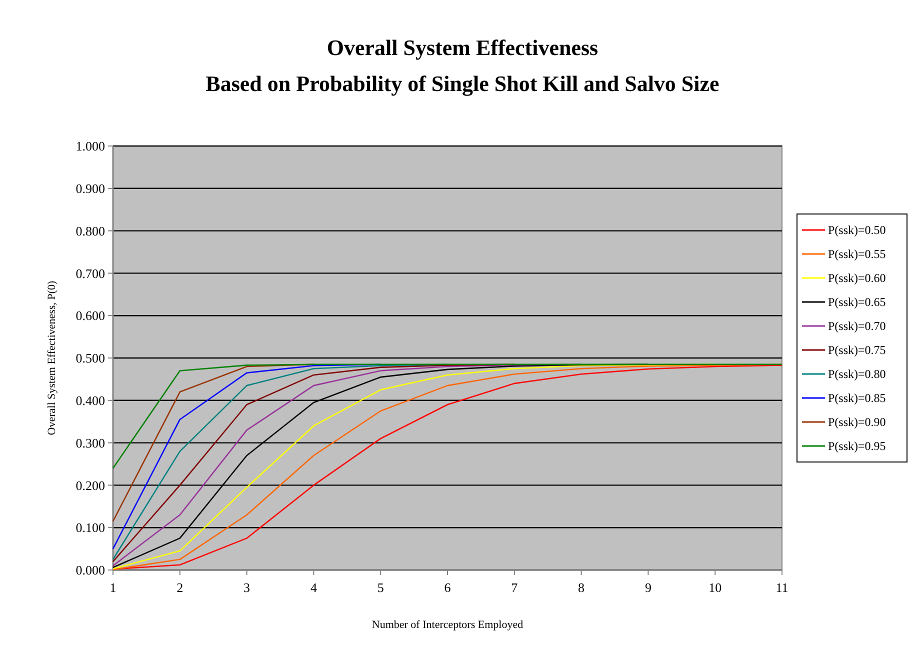  I want to click on legend-label: P(ssk)=0.70, so click(857, 326).